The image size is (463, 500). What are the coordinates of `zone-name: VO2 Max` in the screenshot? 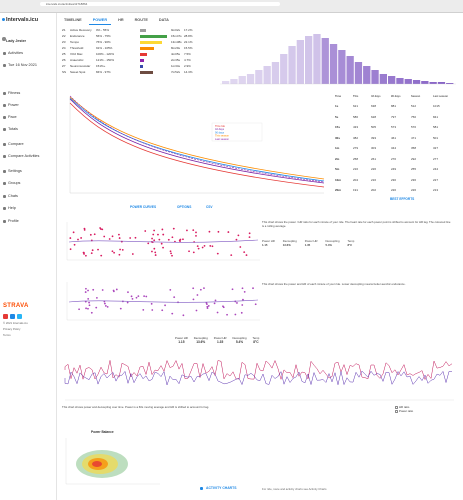 It's located at (76, 54).